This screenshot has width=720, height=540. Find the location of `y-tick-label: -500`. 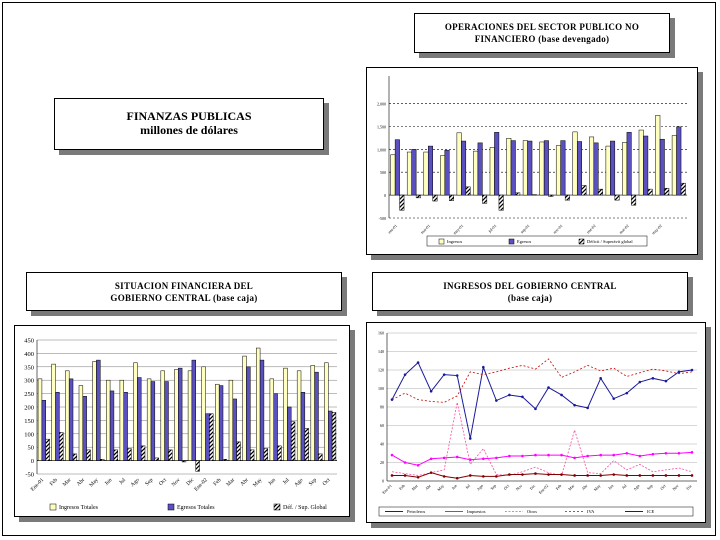

y-tick-label: -500 is located at coordinates (382, 218).